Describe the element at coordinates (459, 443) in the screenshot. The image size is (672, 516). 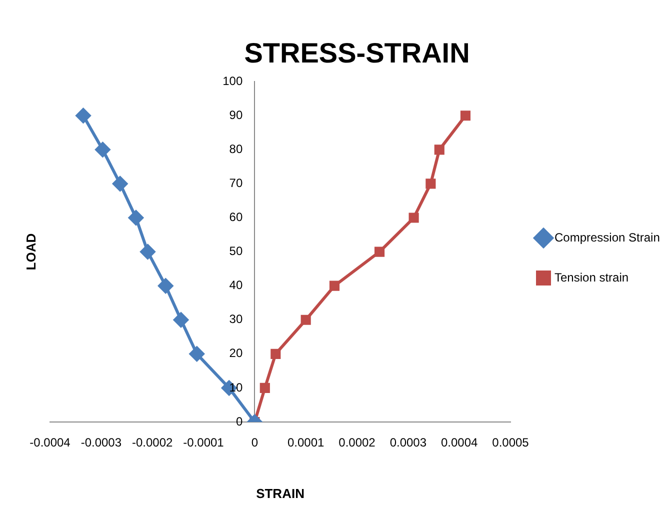
I see `x-tick-label: 0.0004` at that location.